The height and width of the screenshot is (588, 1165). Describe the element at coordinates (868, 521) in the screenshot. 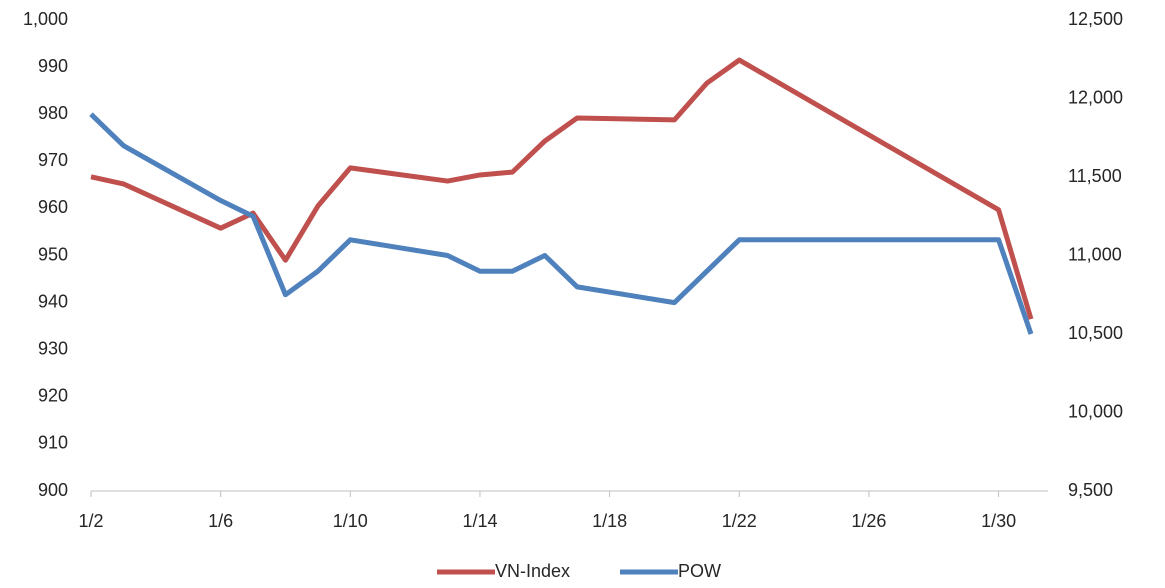

I see `x-tick-label: 1/26` at that location.